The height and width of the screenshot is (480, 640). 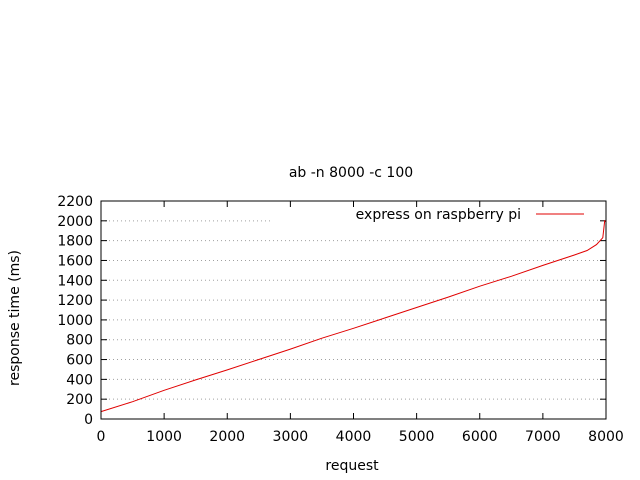 I want to click on y-tick-label: 0, so click(x=88, y=420).